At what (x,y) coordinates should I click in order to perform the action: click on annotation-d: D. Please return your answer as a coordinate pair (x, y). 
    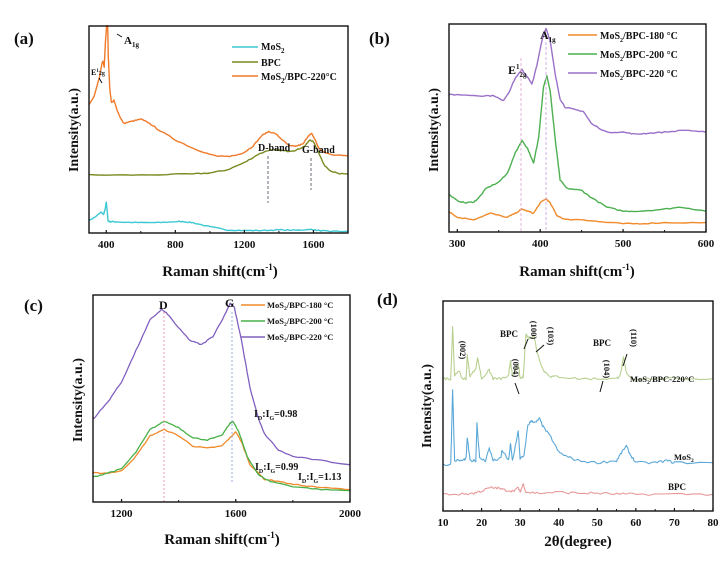
    Looking at the image, I should click on (163, 305).